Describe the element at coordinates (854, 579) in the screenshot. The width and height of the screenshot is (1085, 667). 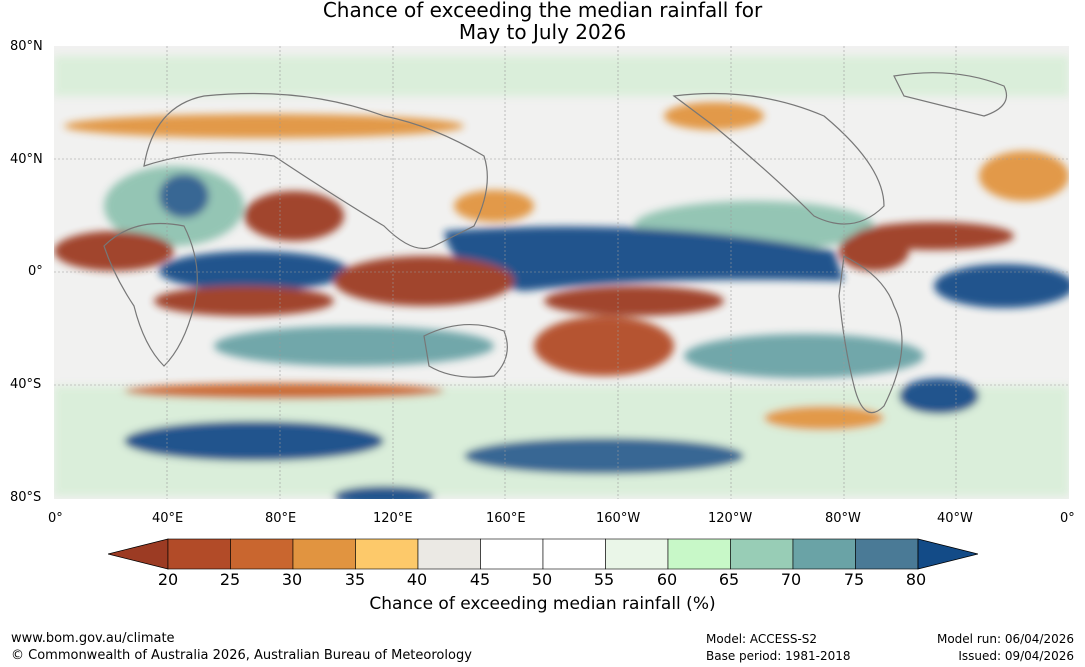
I see `colorbar-tick: 75` at that location.